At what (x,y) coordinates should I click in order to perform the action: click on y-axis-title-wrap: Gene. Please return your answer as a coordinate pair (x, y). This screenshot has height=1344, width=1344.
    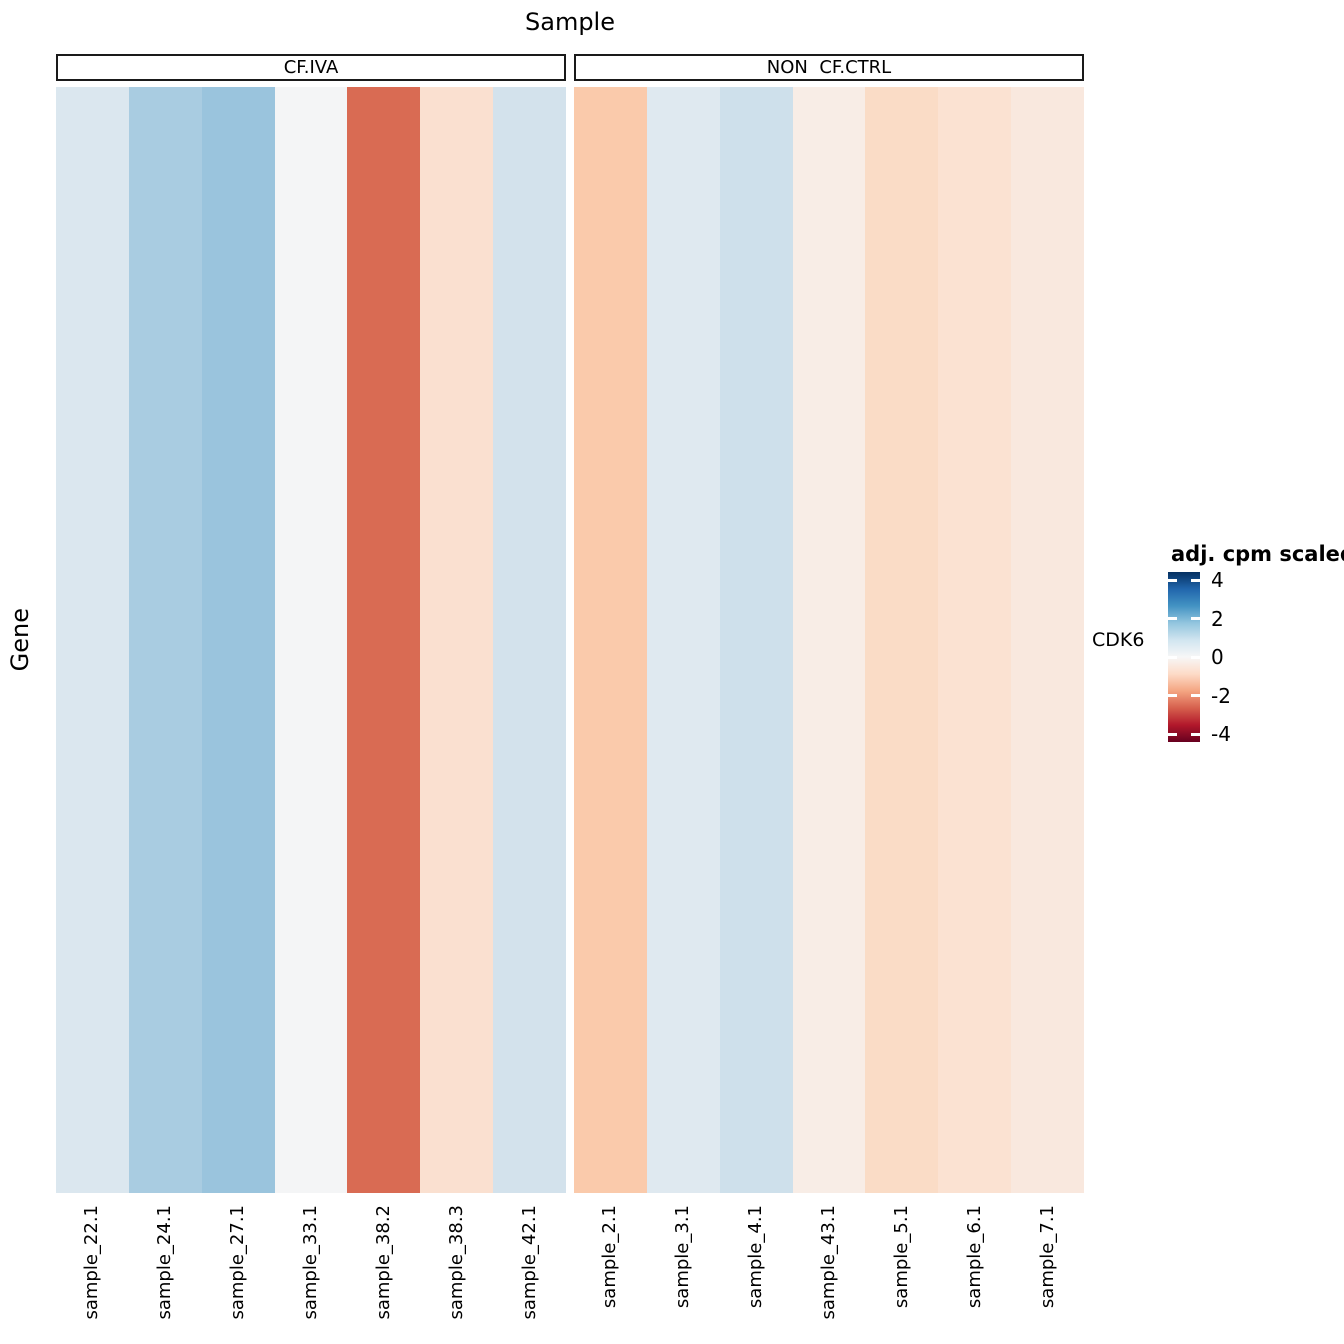
    Looking at the image, I should click on (20, 640).